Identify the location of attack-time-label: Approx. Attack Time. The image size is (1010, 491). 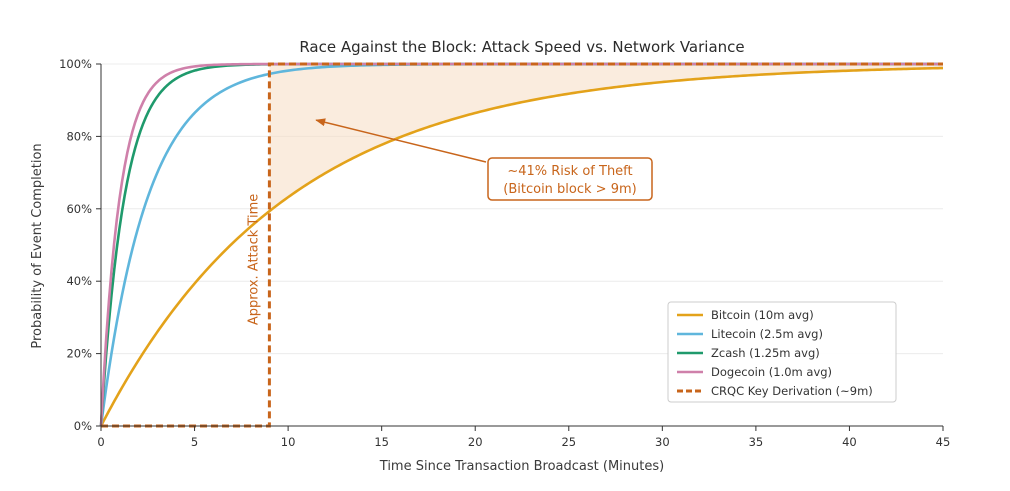
(253, 259).